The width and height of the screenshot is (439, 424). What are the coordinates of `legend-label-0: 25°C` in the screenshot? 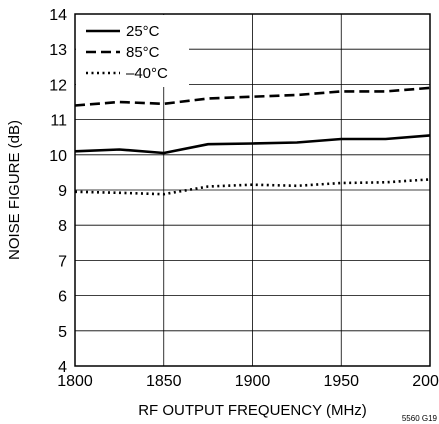 It's located at (143, 31).